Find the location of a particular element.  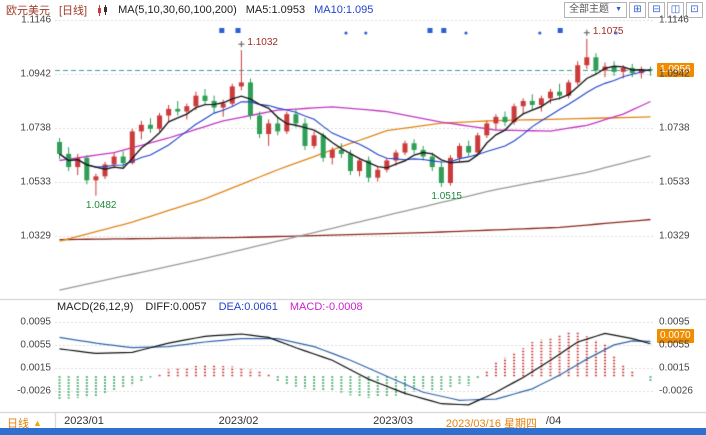

crosshair-date-label: 2023/03/16 星期四 is located at coordinates (493, 423).